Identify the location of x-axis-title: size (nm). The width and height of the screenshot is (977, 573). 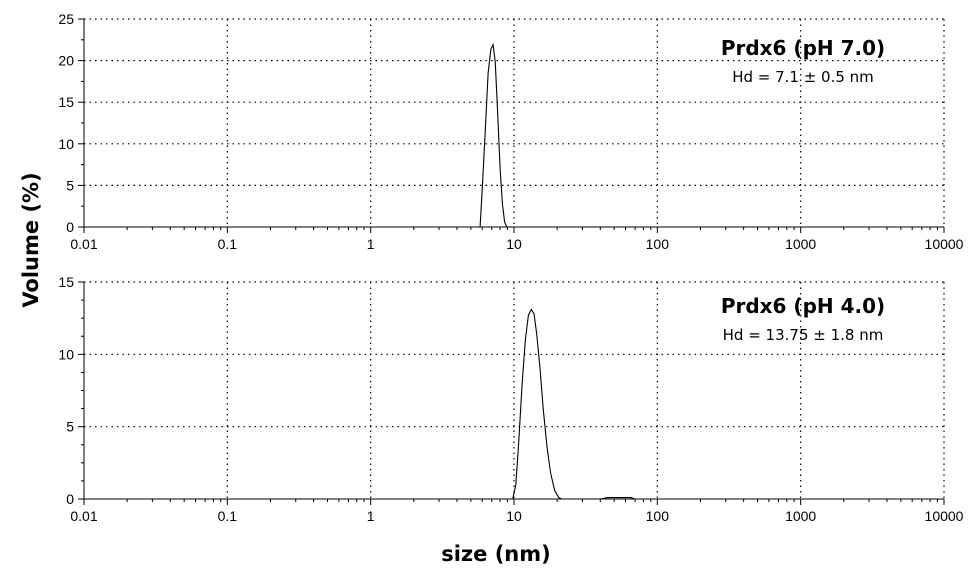
(496, 554).